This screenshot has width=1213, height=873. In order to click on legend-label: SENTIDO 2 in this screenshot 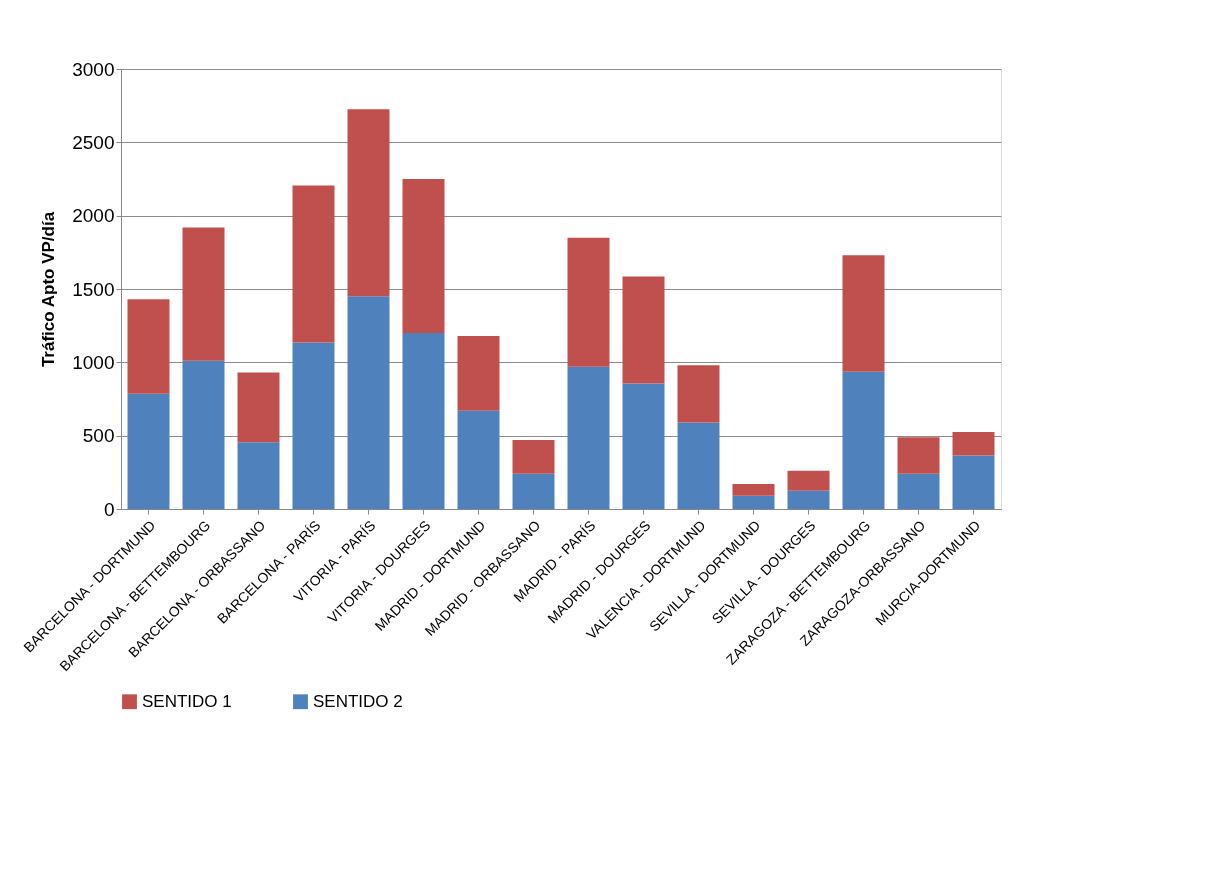, I will do `click(358, 701)`.